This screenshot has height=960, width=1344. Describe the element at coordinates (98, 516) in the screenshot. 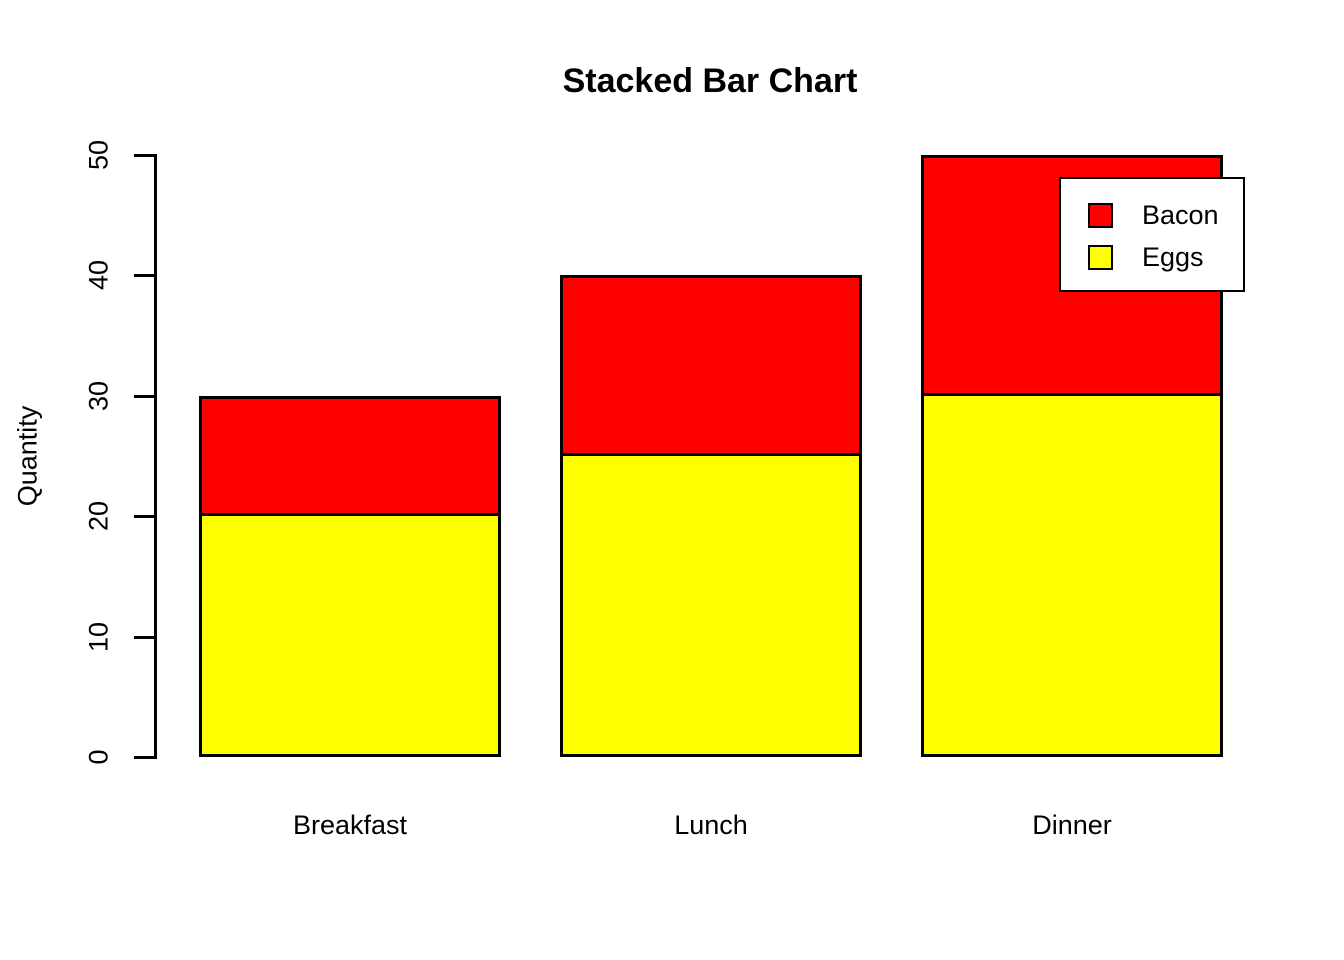

I see `y-axis-tick-label: 20` at that location.